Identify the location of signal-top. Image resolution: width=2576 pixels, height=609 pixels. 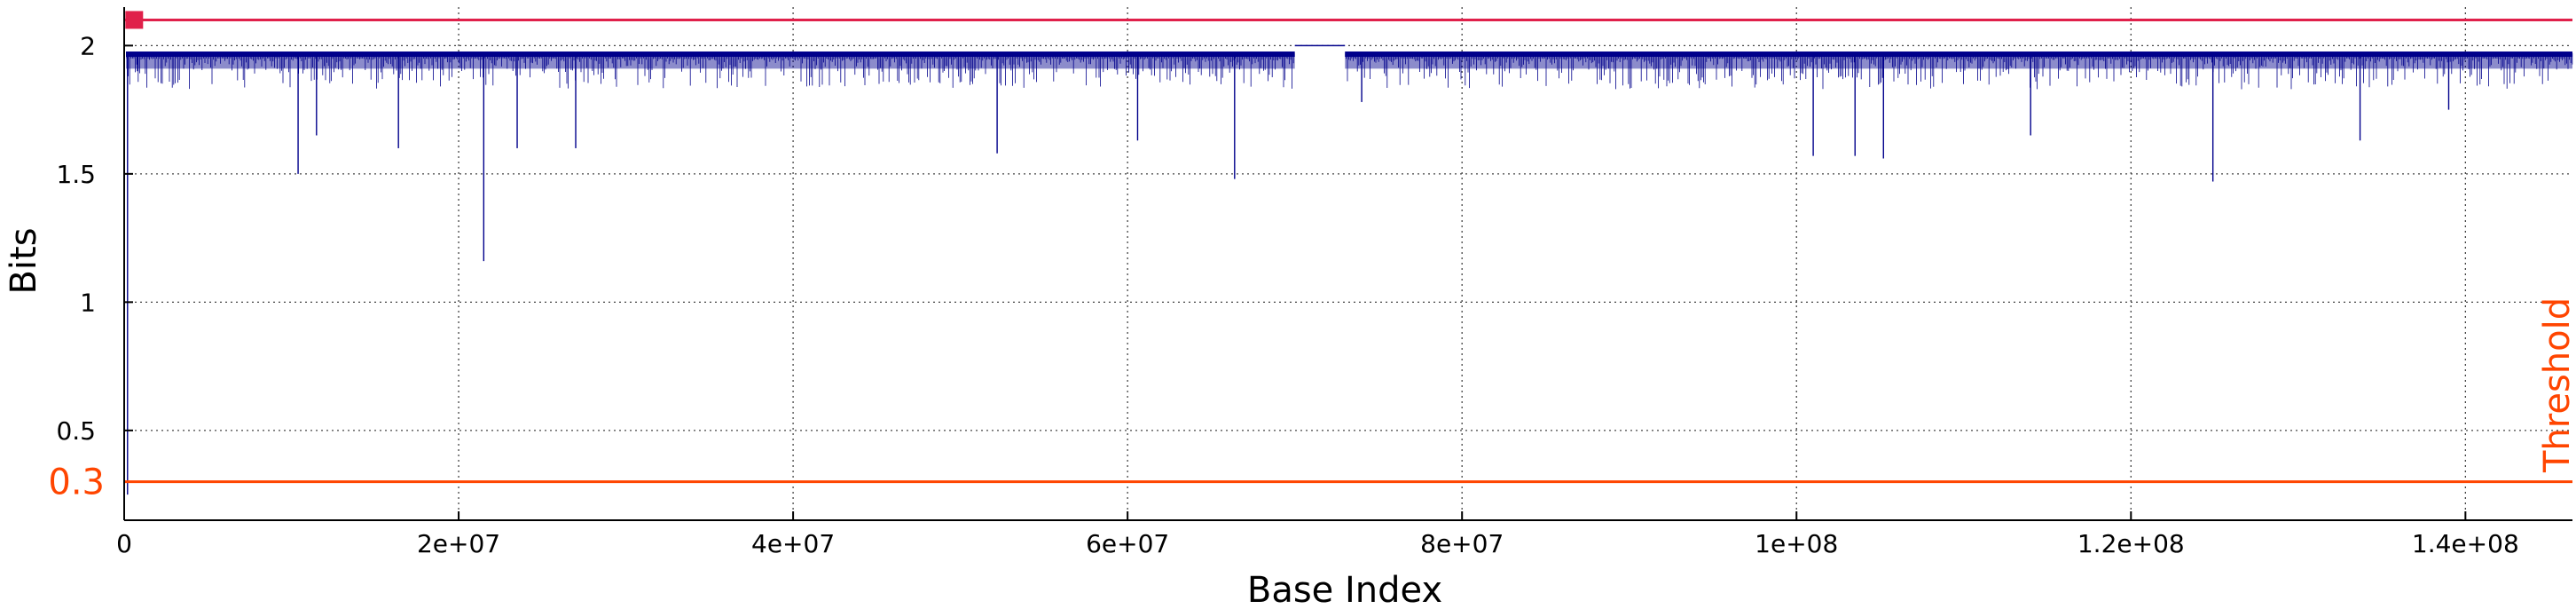
(1958, 54).